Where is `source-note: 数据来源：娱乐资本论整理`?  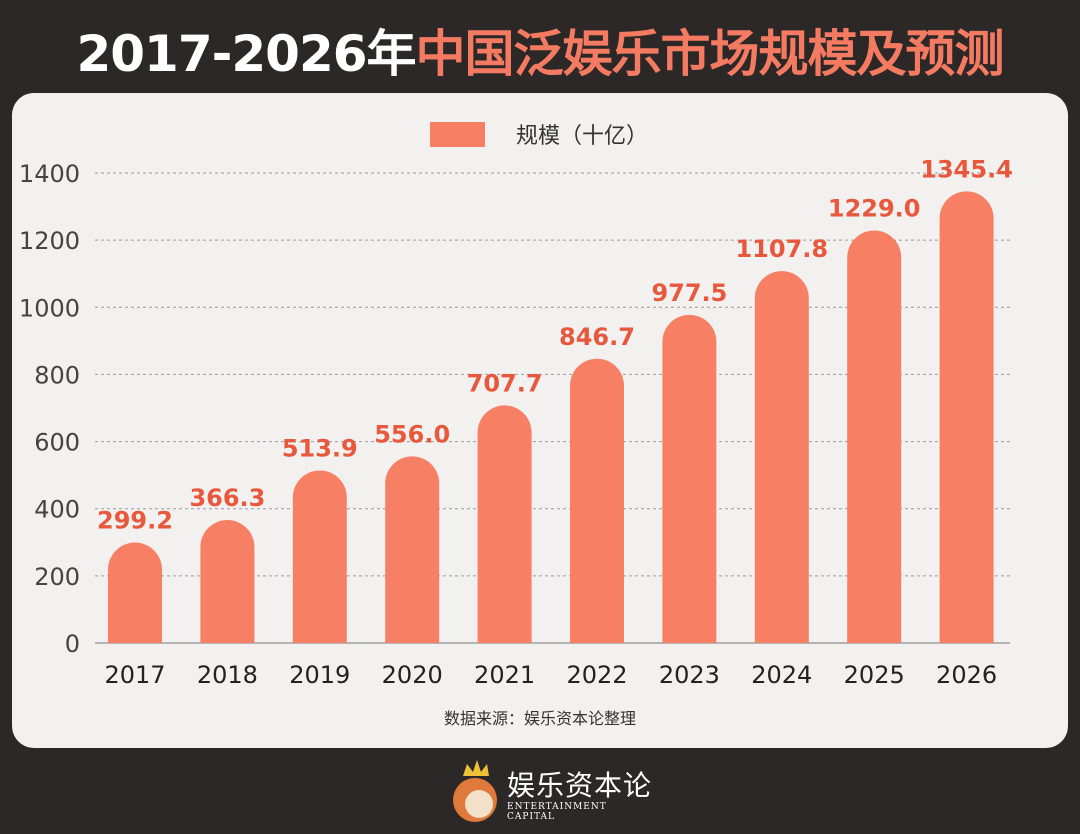
source-note: 数据来源：娱乐资本论整理 is located at coordinates (540, 718).